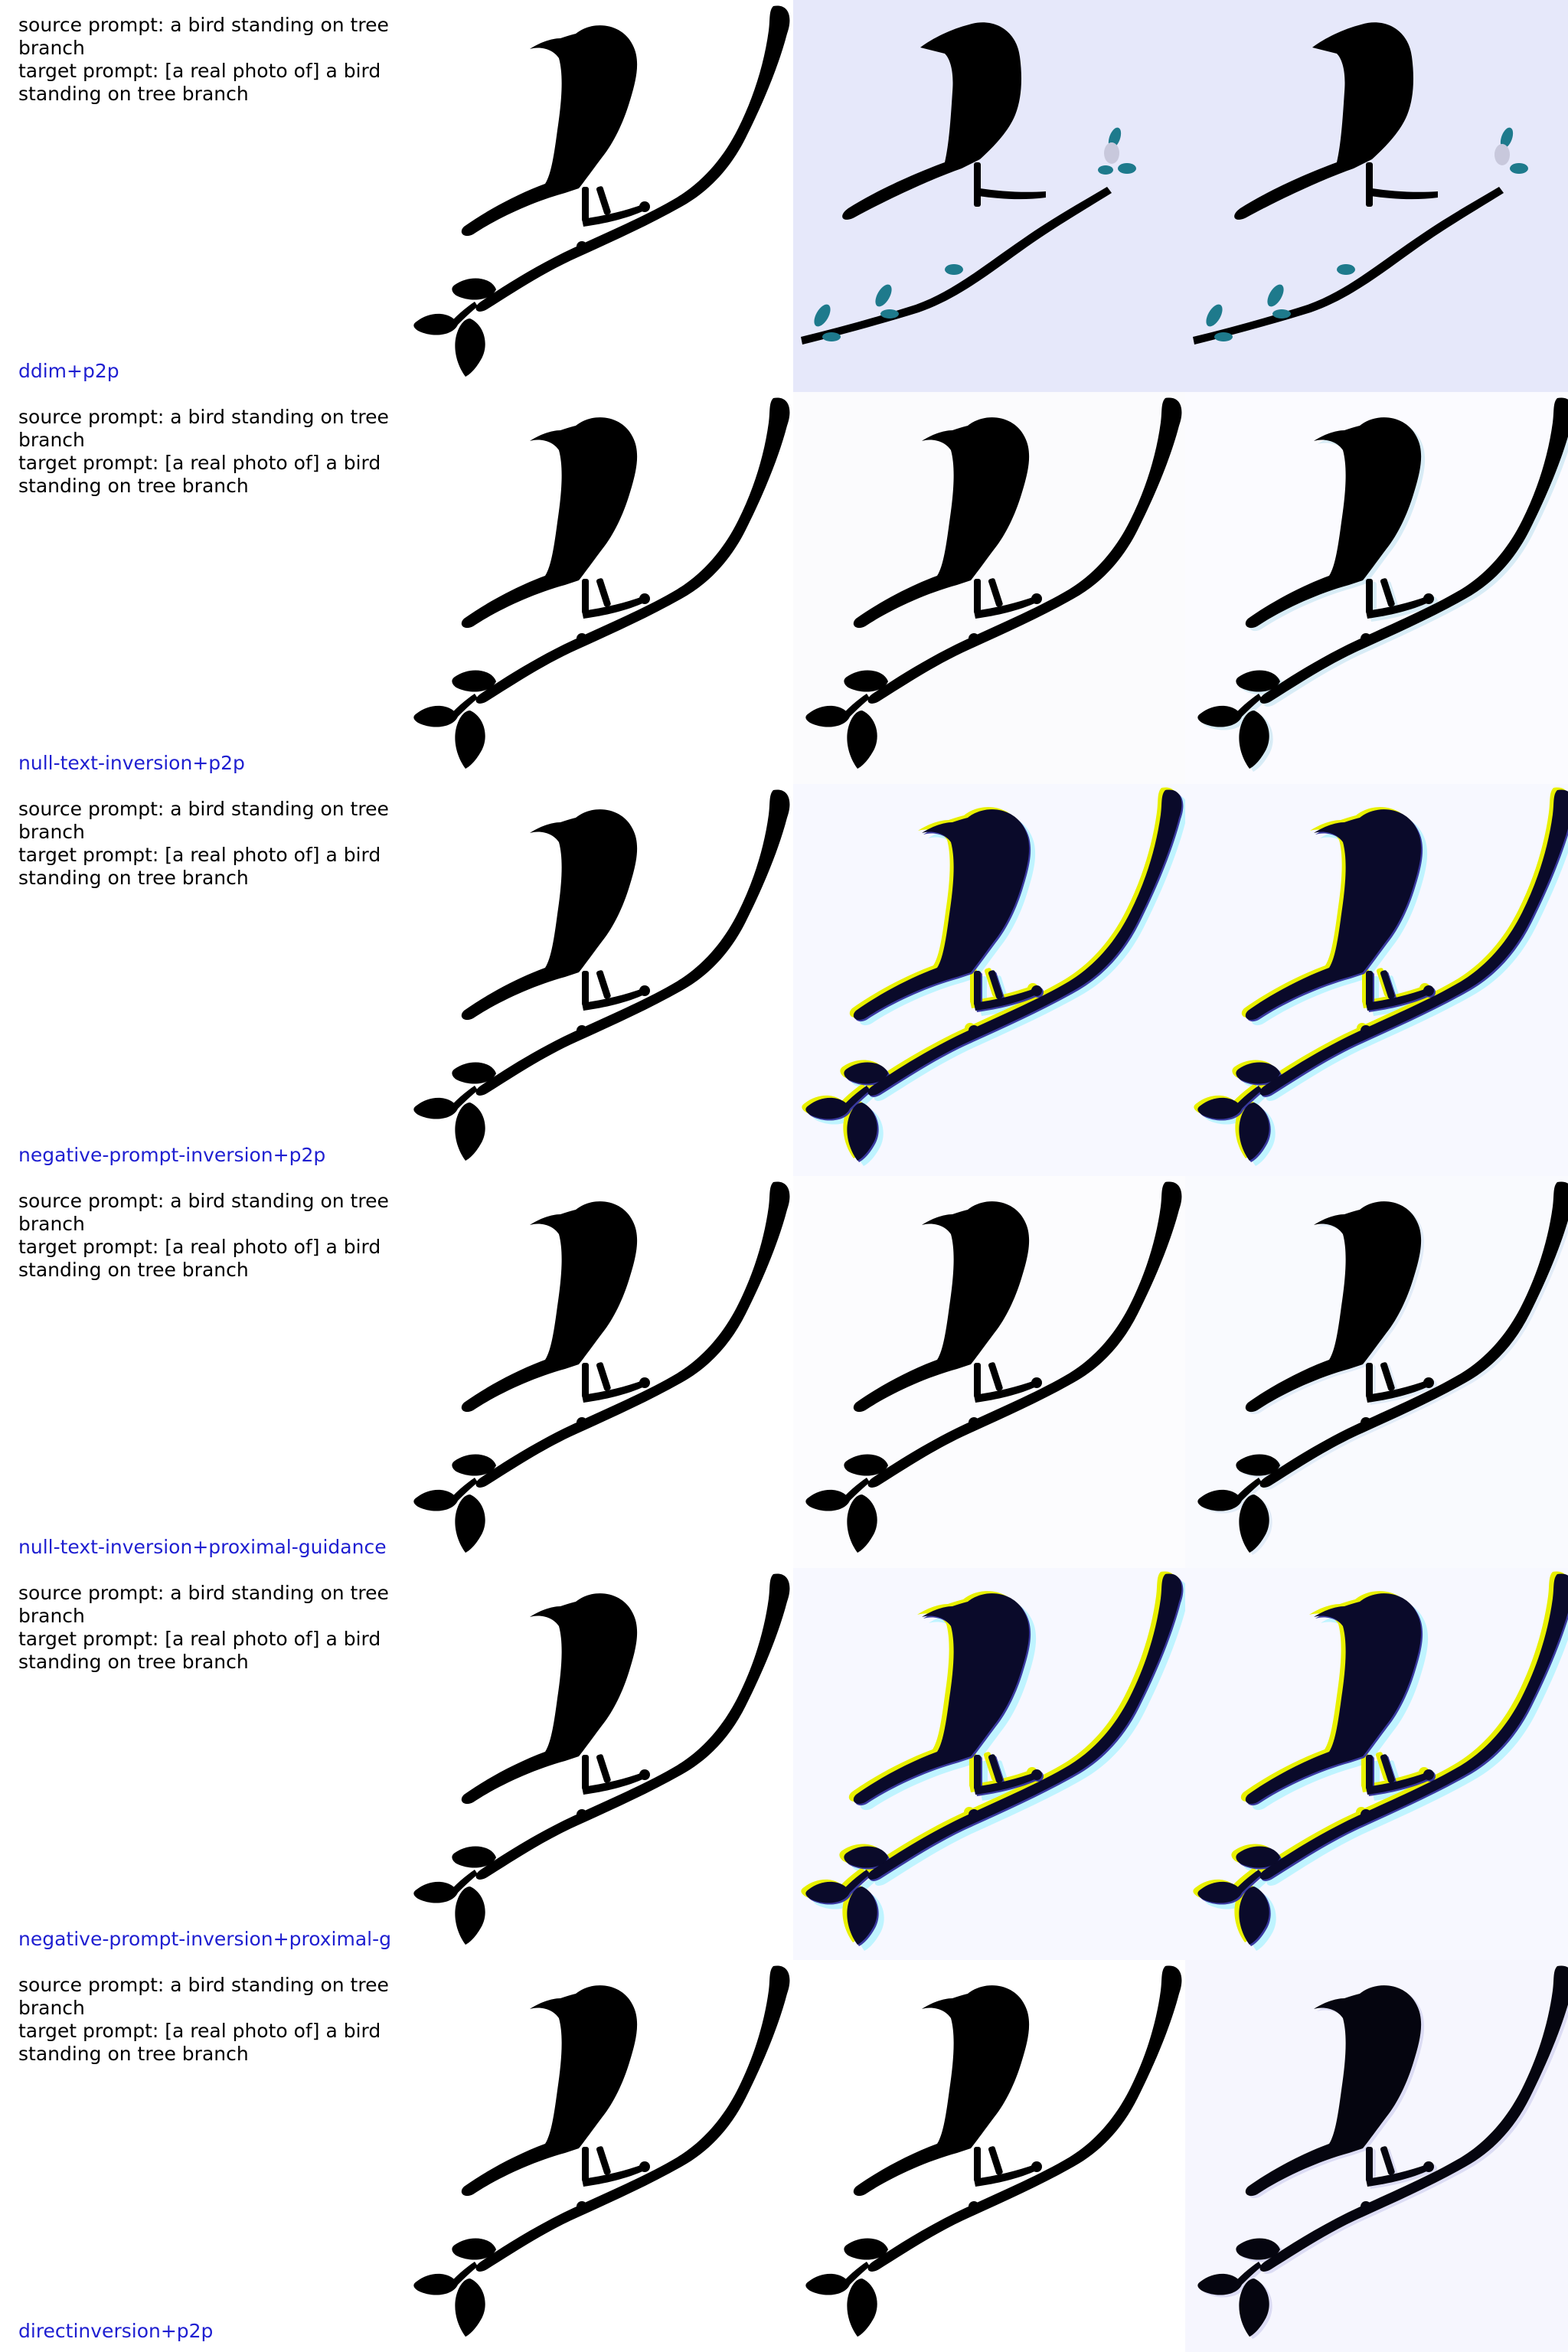  What do you see at coordinates (202, 1547) in the screenshot?
I see `method-label: null-text-inversion+proximal-guidance` at bounding box center [202, 1547].